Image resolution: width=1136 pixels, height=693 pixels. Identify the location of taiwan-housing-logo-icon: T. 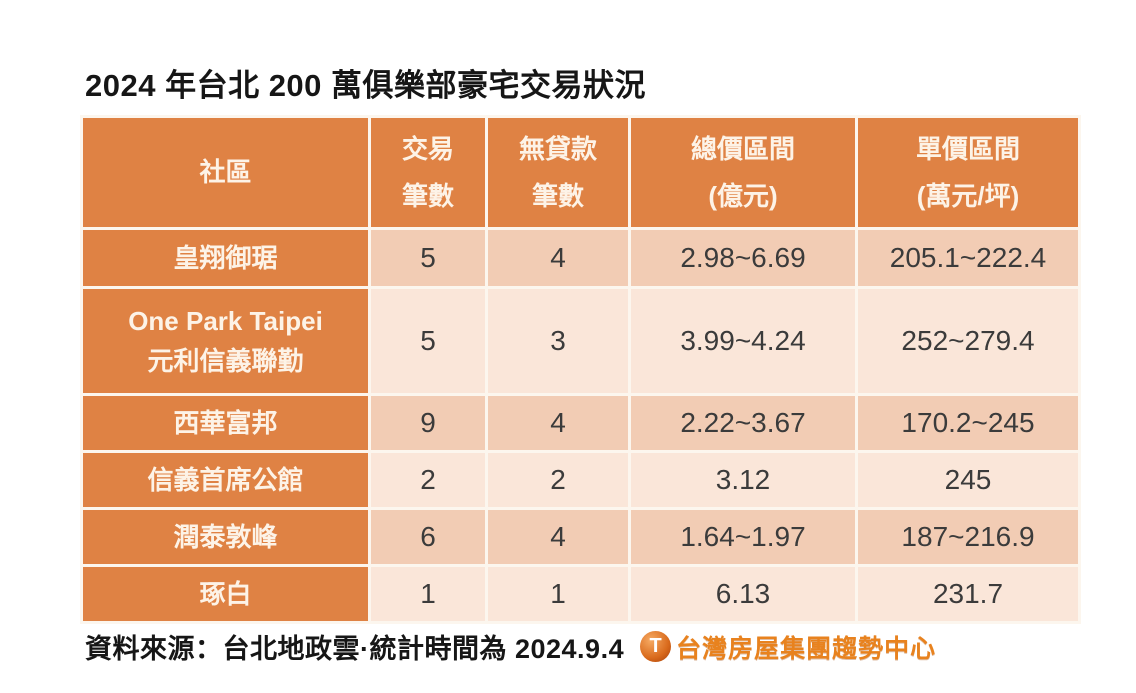
(656, 646).